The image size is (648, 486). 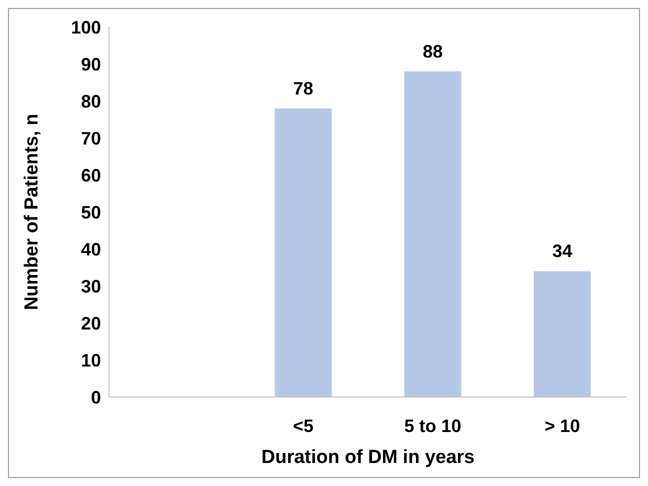 I want to click on data-label: 34, so click(x=562, y=251).